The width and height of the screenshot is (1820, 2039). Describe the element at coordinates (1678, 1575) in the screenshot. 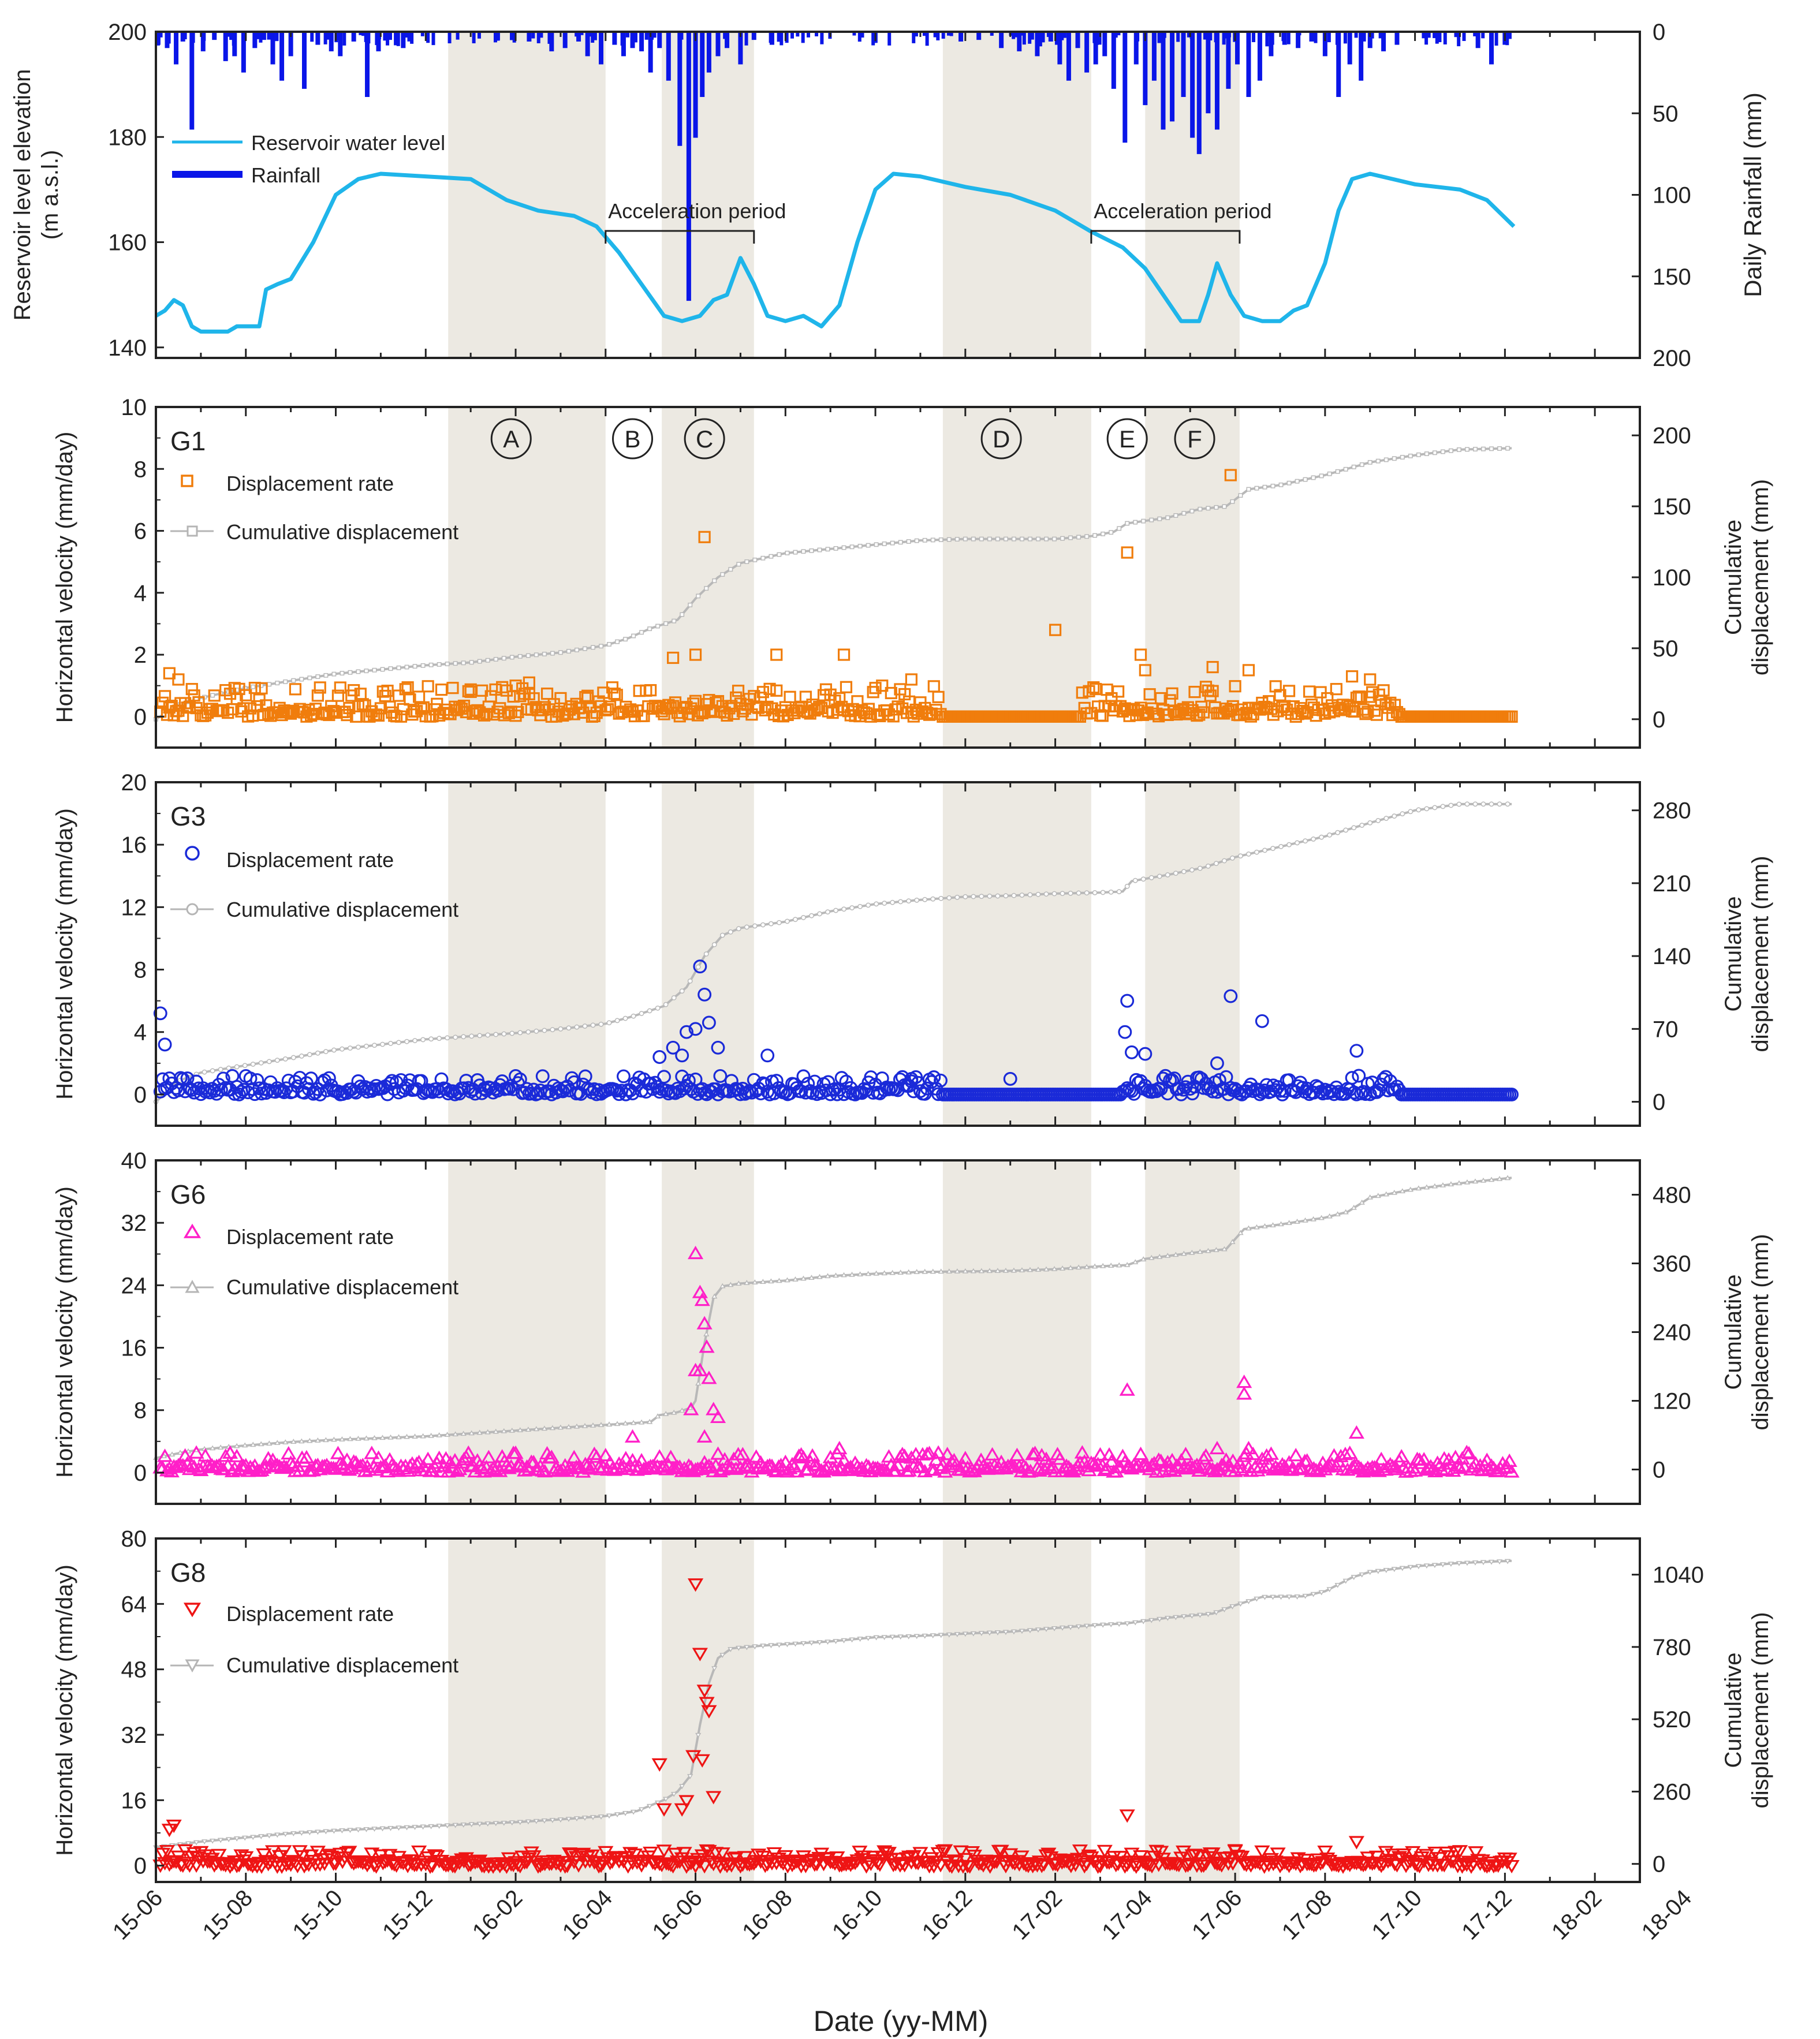

I see `right-tick-label: 1040` at that location.